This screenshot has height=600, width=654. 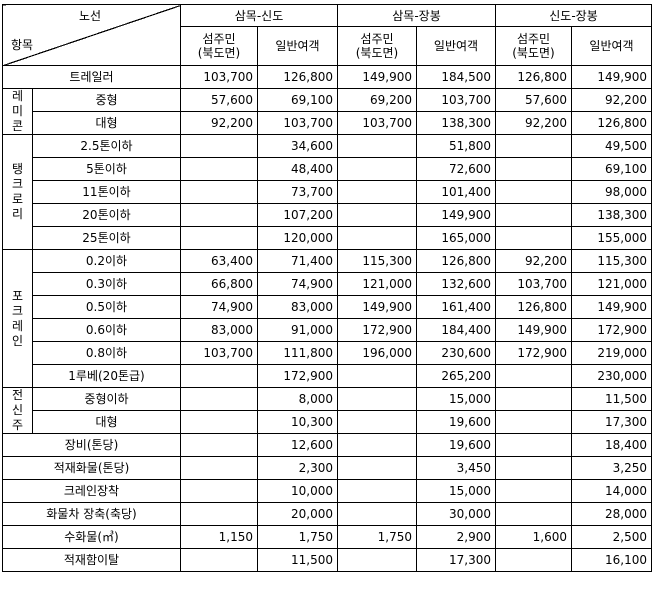 What do you see at coordinates (106, 376) in the screenshot?
I see `row-label: 1루베(20톤급)` at bounding box center [106, 376].